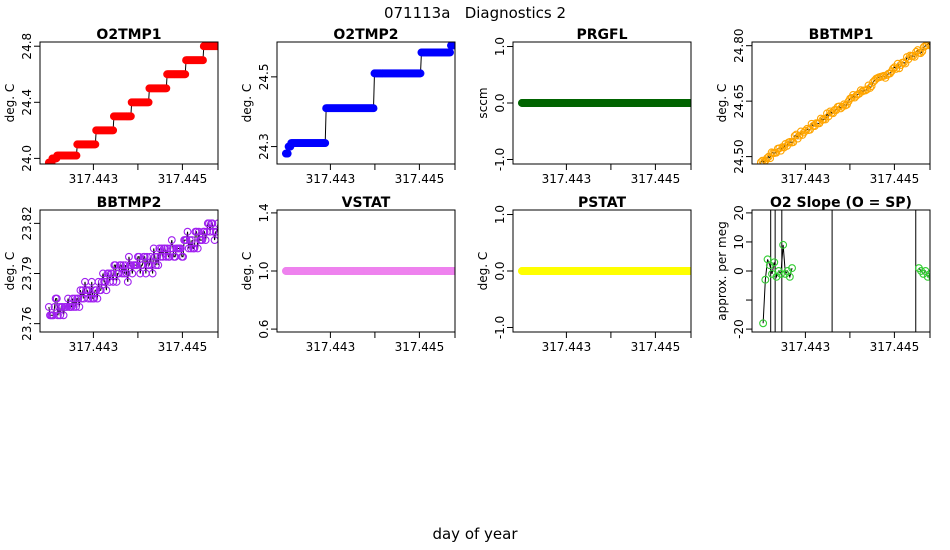 The image size is (950, 550). Describe the element at coordinates (368, 271) in the screenshot. I see `data-series-vstat` at that location.